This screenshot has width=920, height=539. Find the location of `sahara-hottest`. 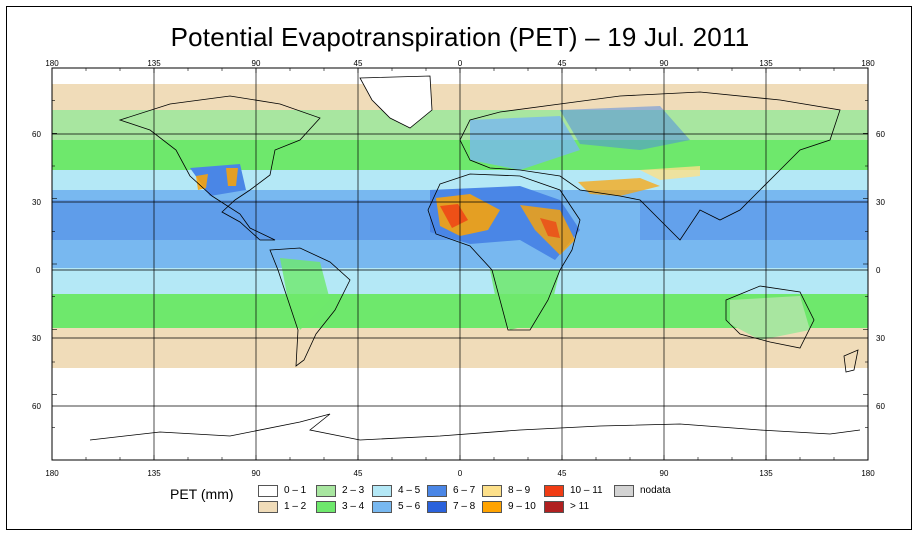

sahara-hottest is located at coordinates (454, 216).